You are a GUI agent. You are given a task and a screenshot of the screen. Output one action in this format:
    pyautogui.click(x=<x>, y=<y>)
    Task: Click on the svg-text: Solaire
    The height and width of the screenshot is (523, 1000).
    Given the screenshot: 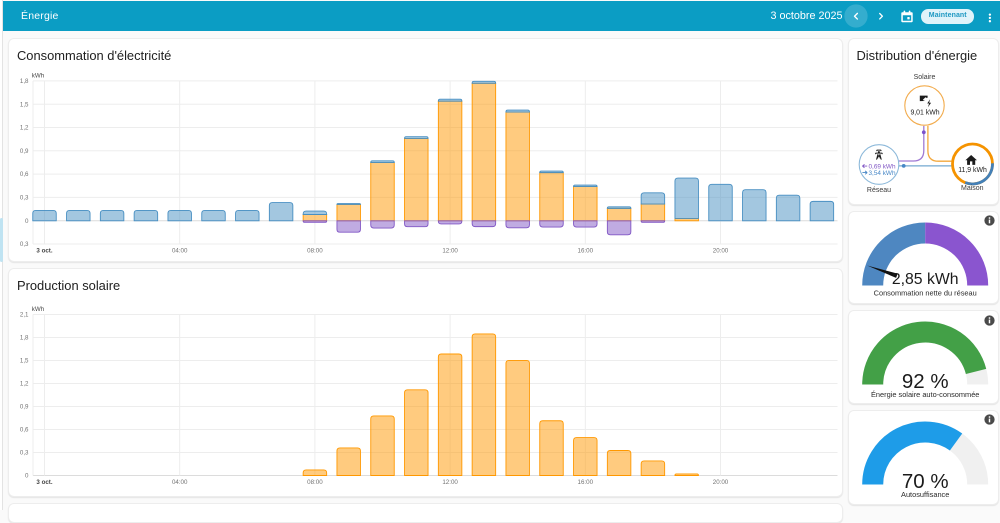 What is the action you would take?
    pyautogui.click(x=924, y=77)
    